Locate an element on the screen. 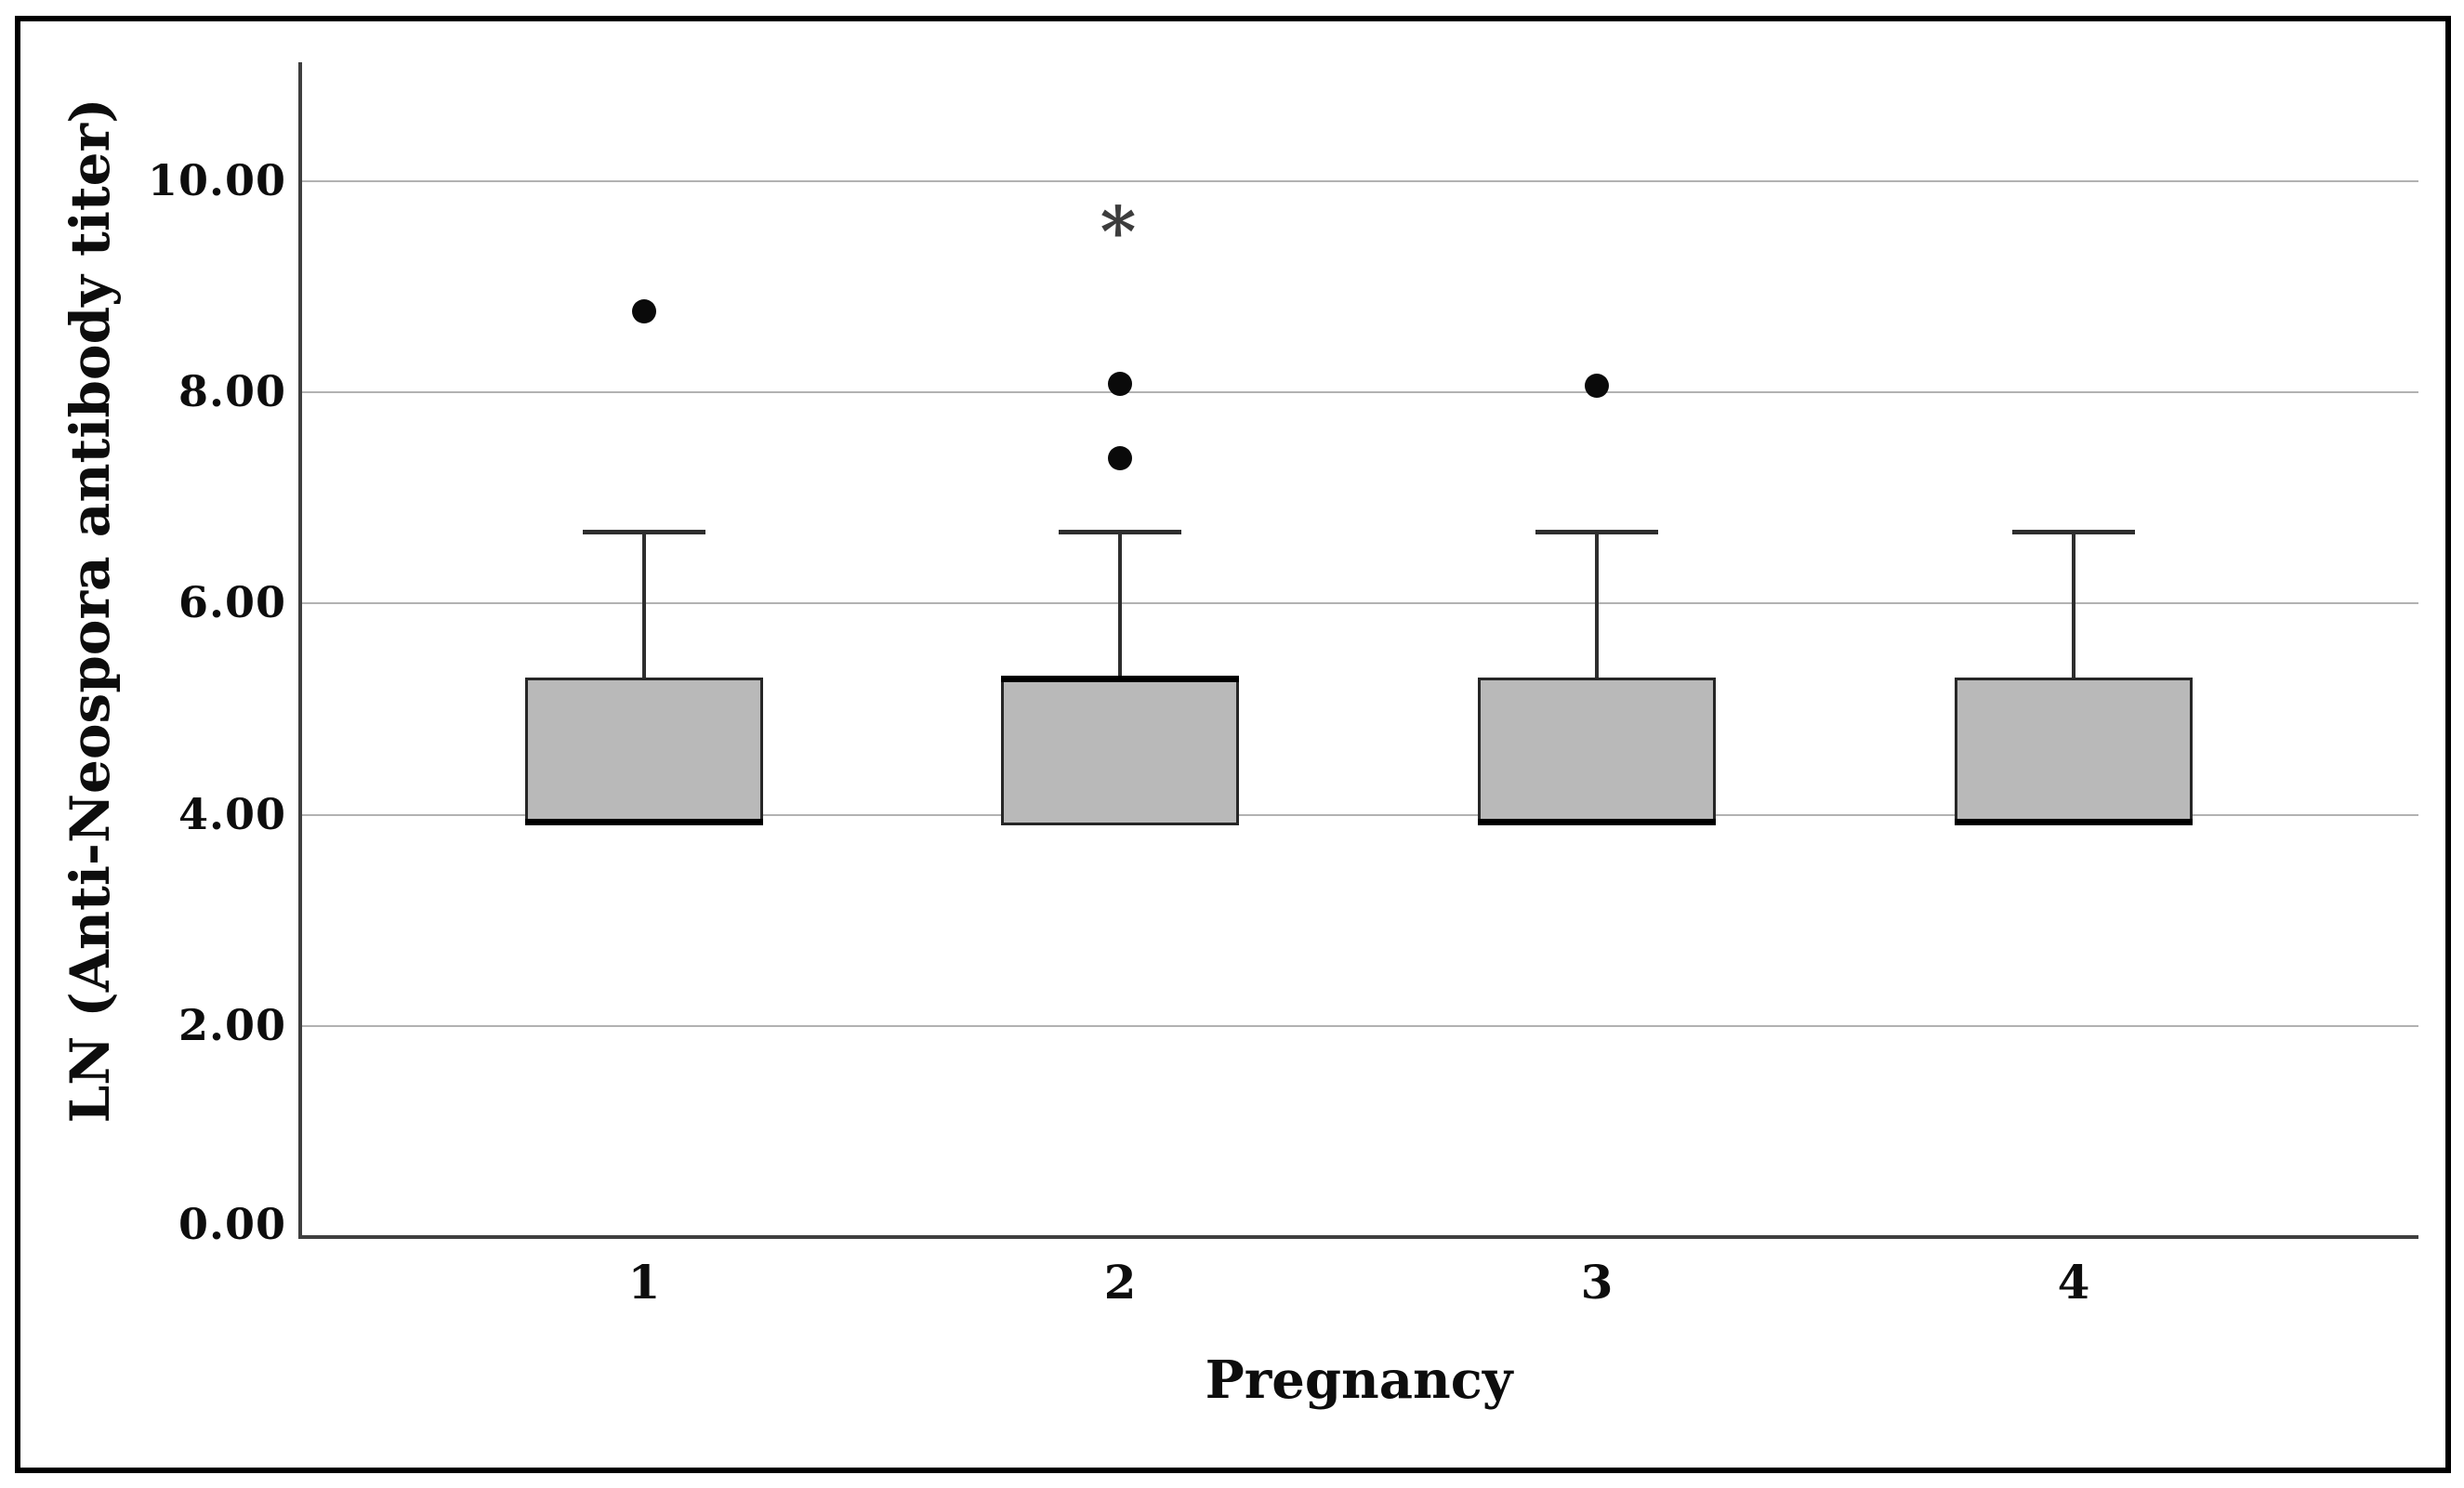 The image size is (2464, 1488). outlier-dot-1a is located at coordinates (644, 311).